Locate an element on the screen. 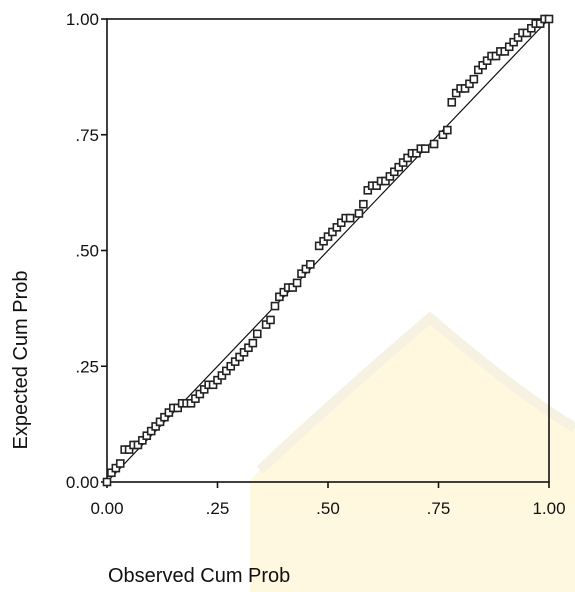 The image size is (575, 592). x-tick-label: 0.00 is located at coordinates (106, 508).